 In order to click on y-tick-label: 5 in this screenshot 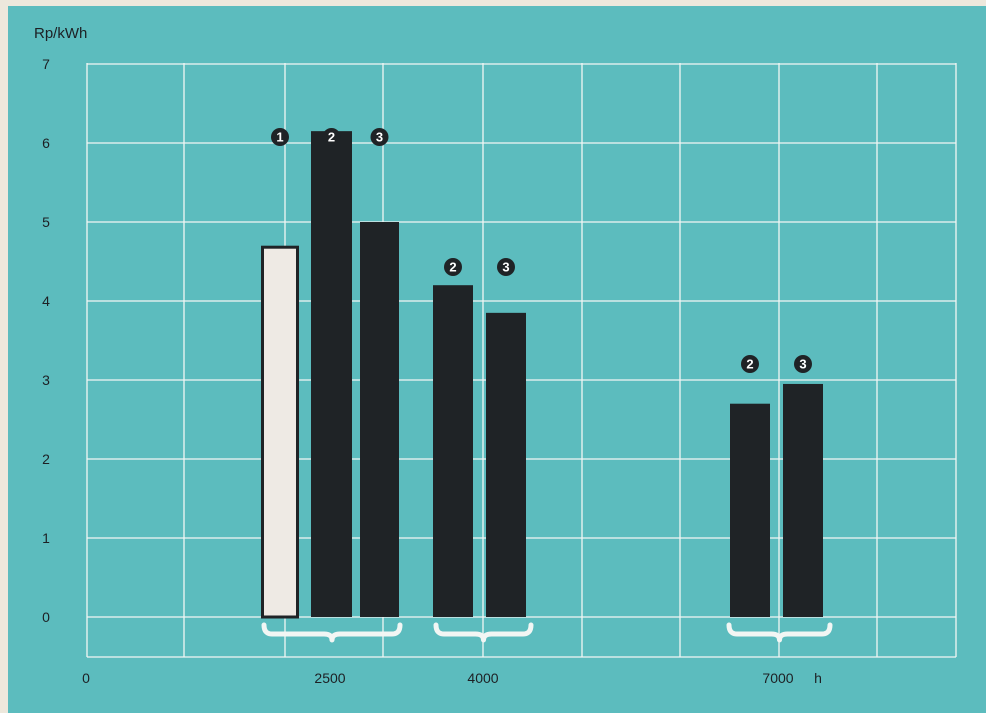, I will do `click(46, 222)`.